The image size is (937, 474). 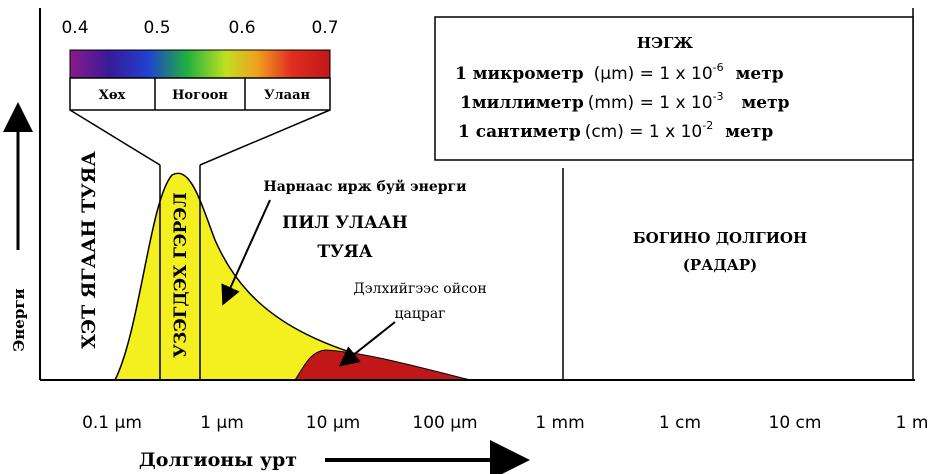 I want to click on unit-row: 1 микрометр (µm) = 1 x 10-6 метр, so click(x=619, y=72).